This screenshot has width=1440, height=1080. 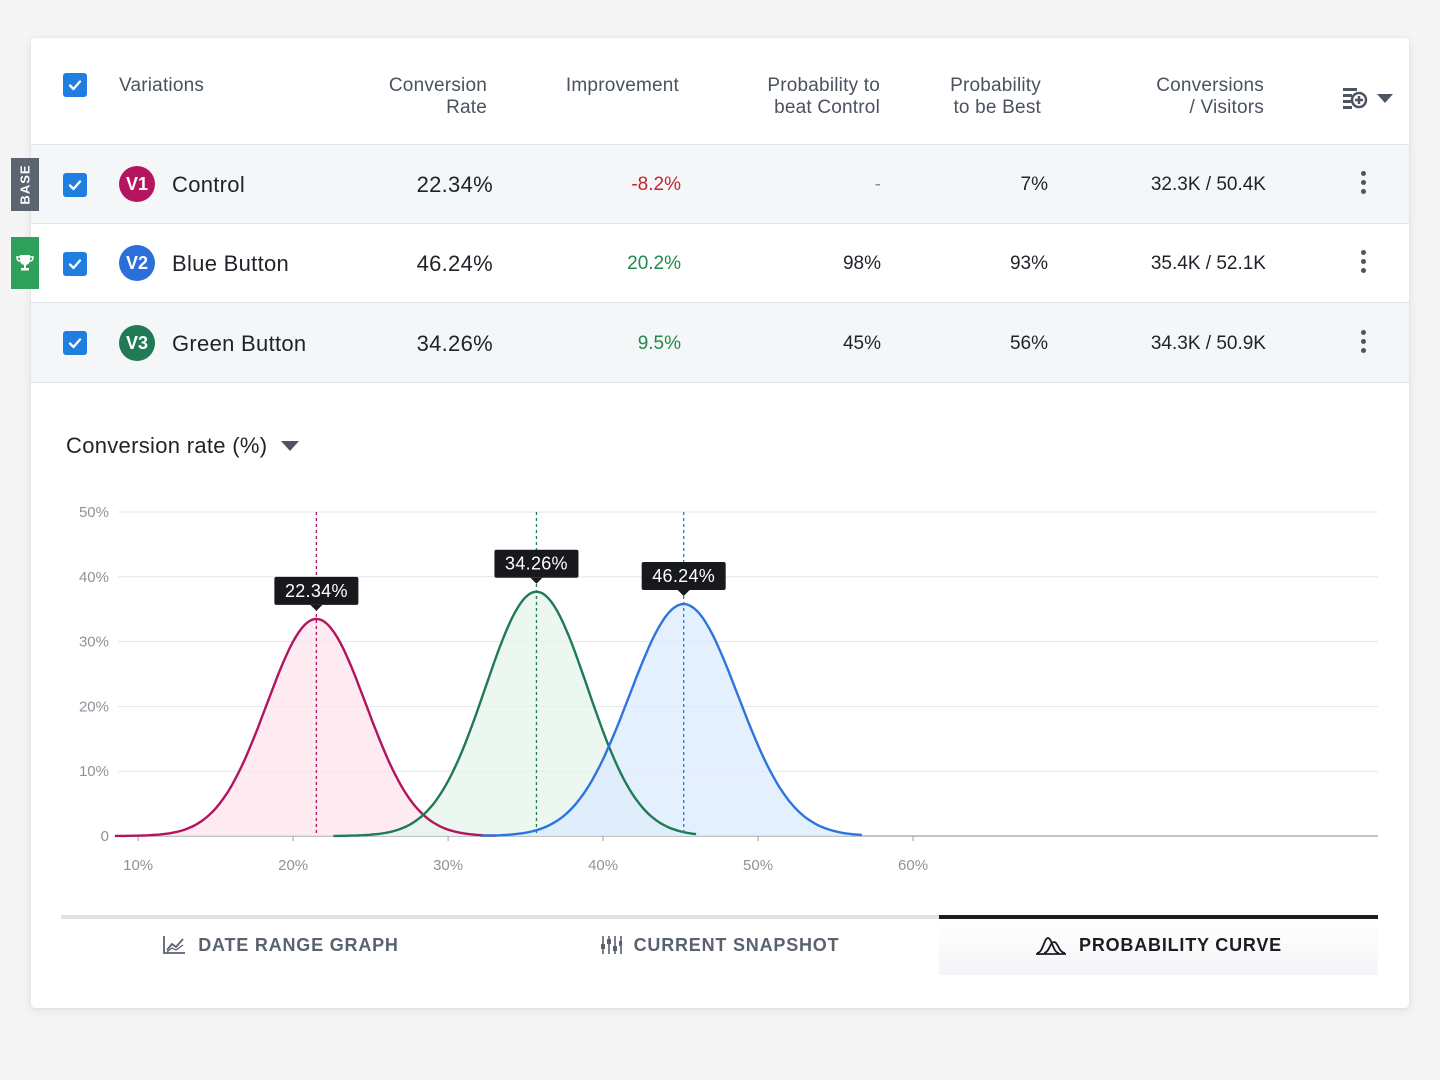 I want to click on y-tick-label: 40%, so click(x=94, y=577).